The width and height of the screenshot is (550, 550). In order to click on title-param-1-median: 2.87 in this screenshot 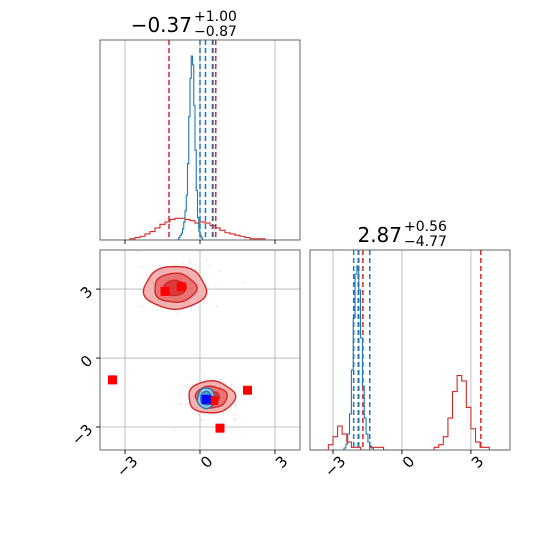, I will do `click(379, 235)`.